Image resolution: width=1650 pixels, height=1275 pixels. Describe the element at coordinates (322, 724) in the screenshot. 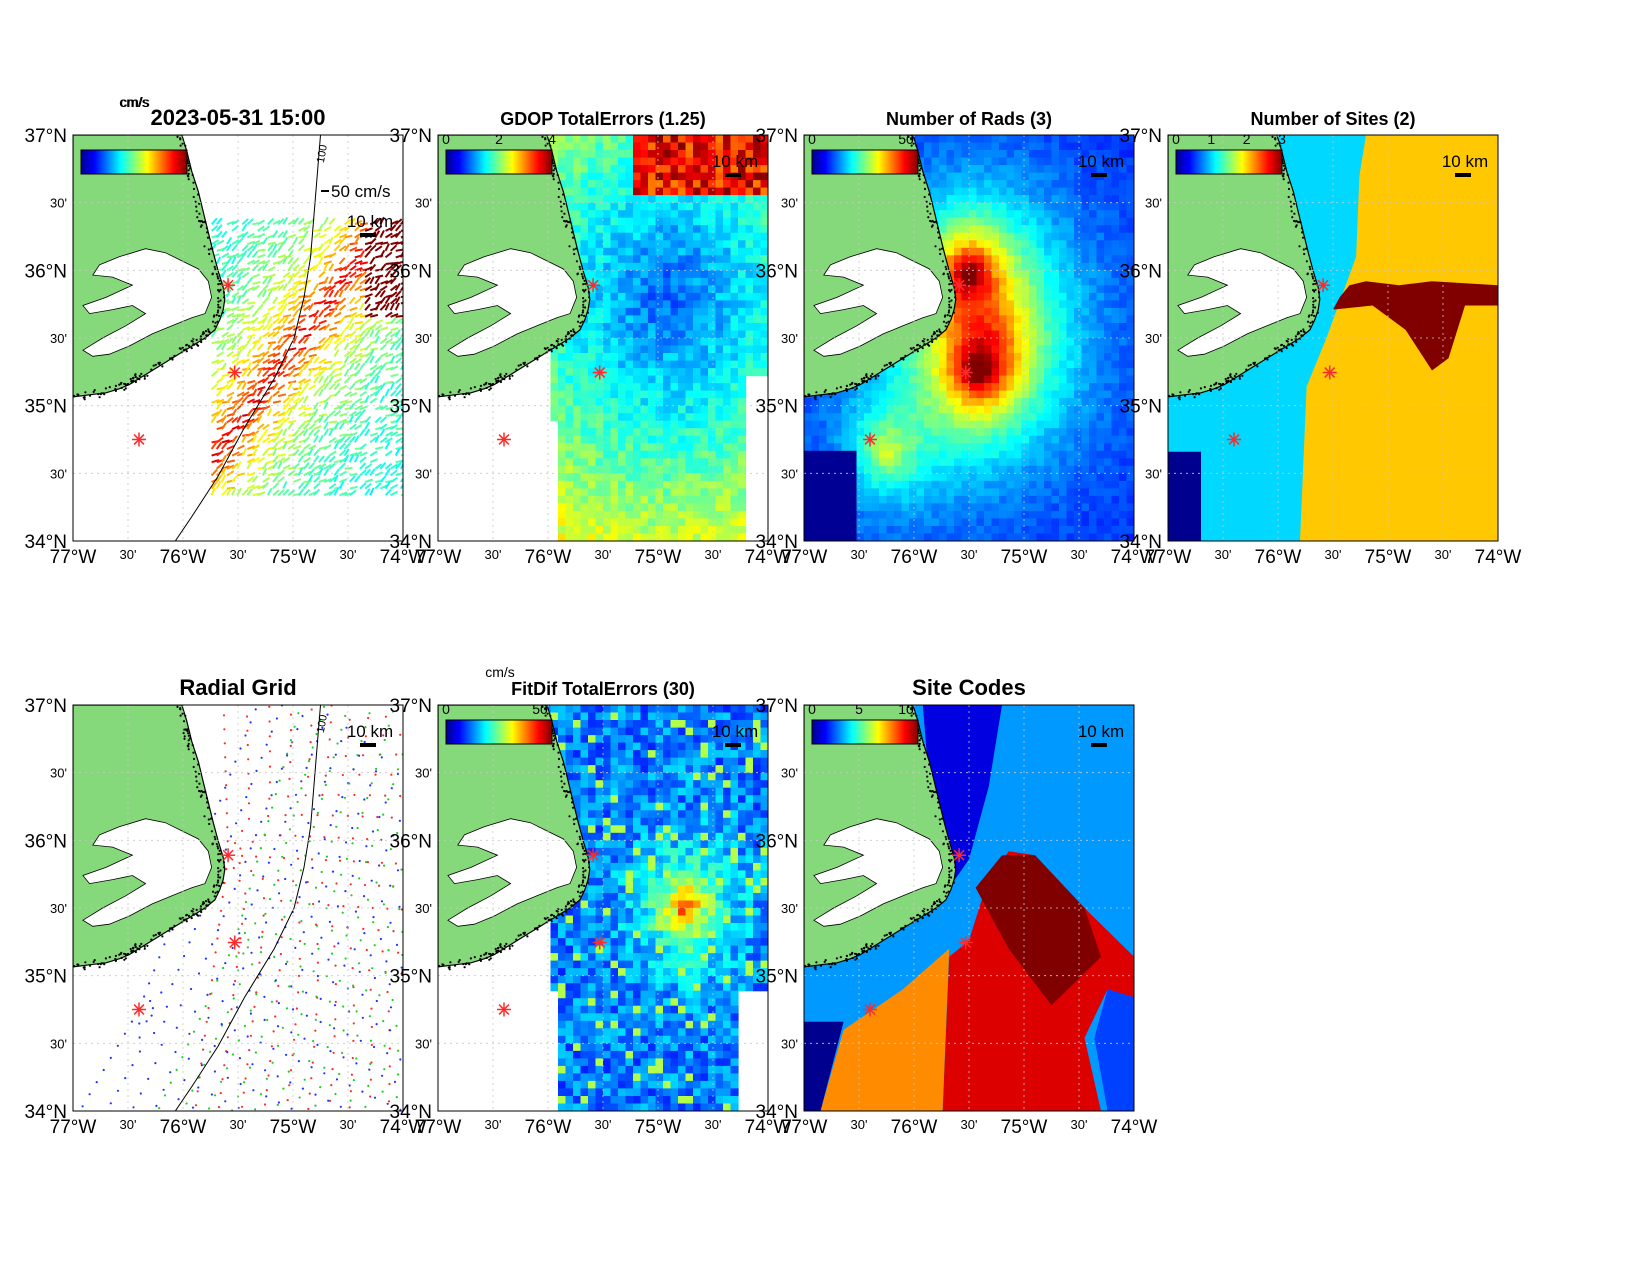

I see `isobath-label: 100` at that location.